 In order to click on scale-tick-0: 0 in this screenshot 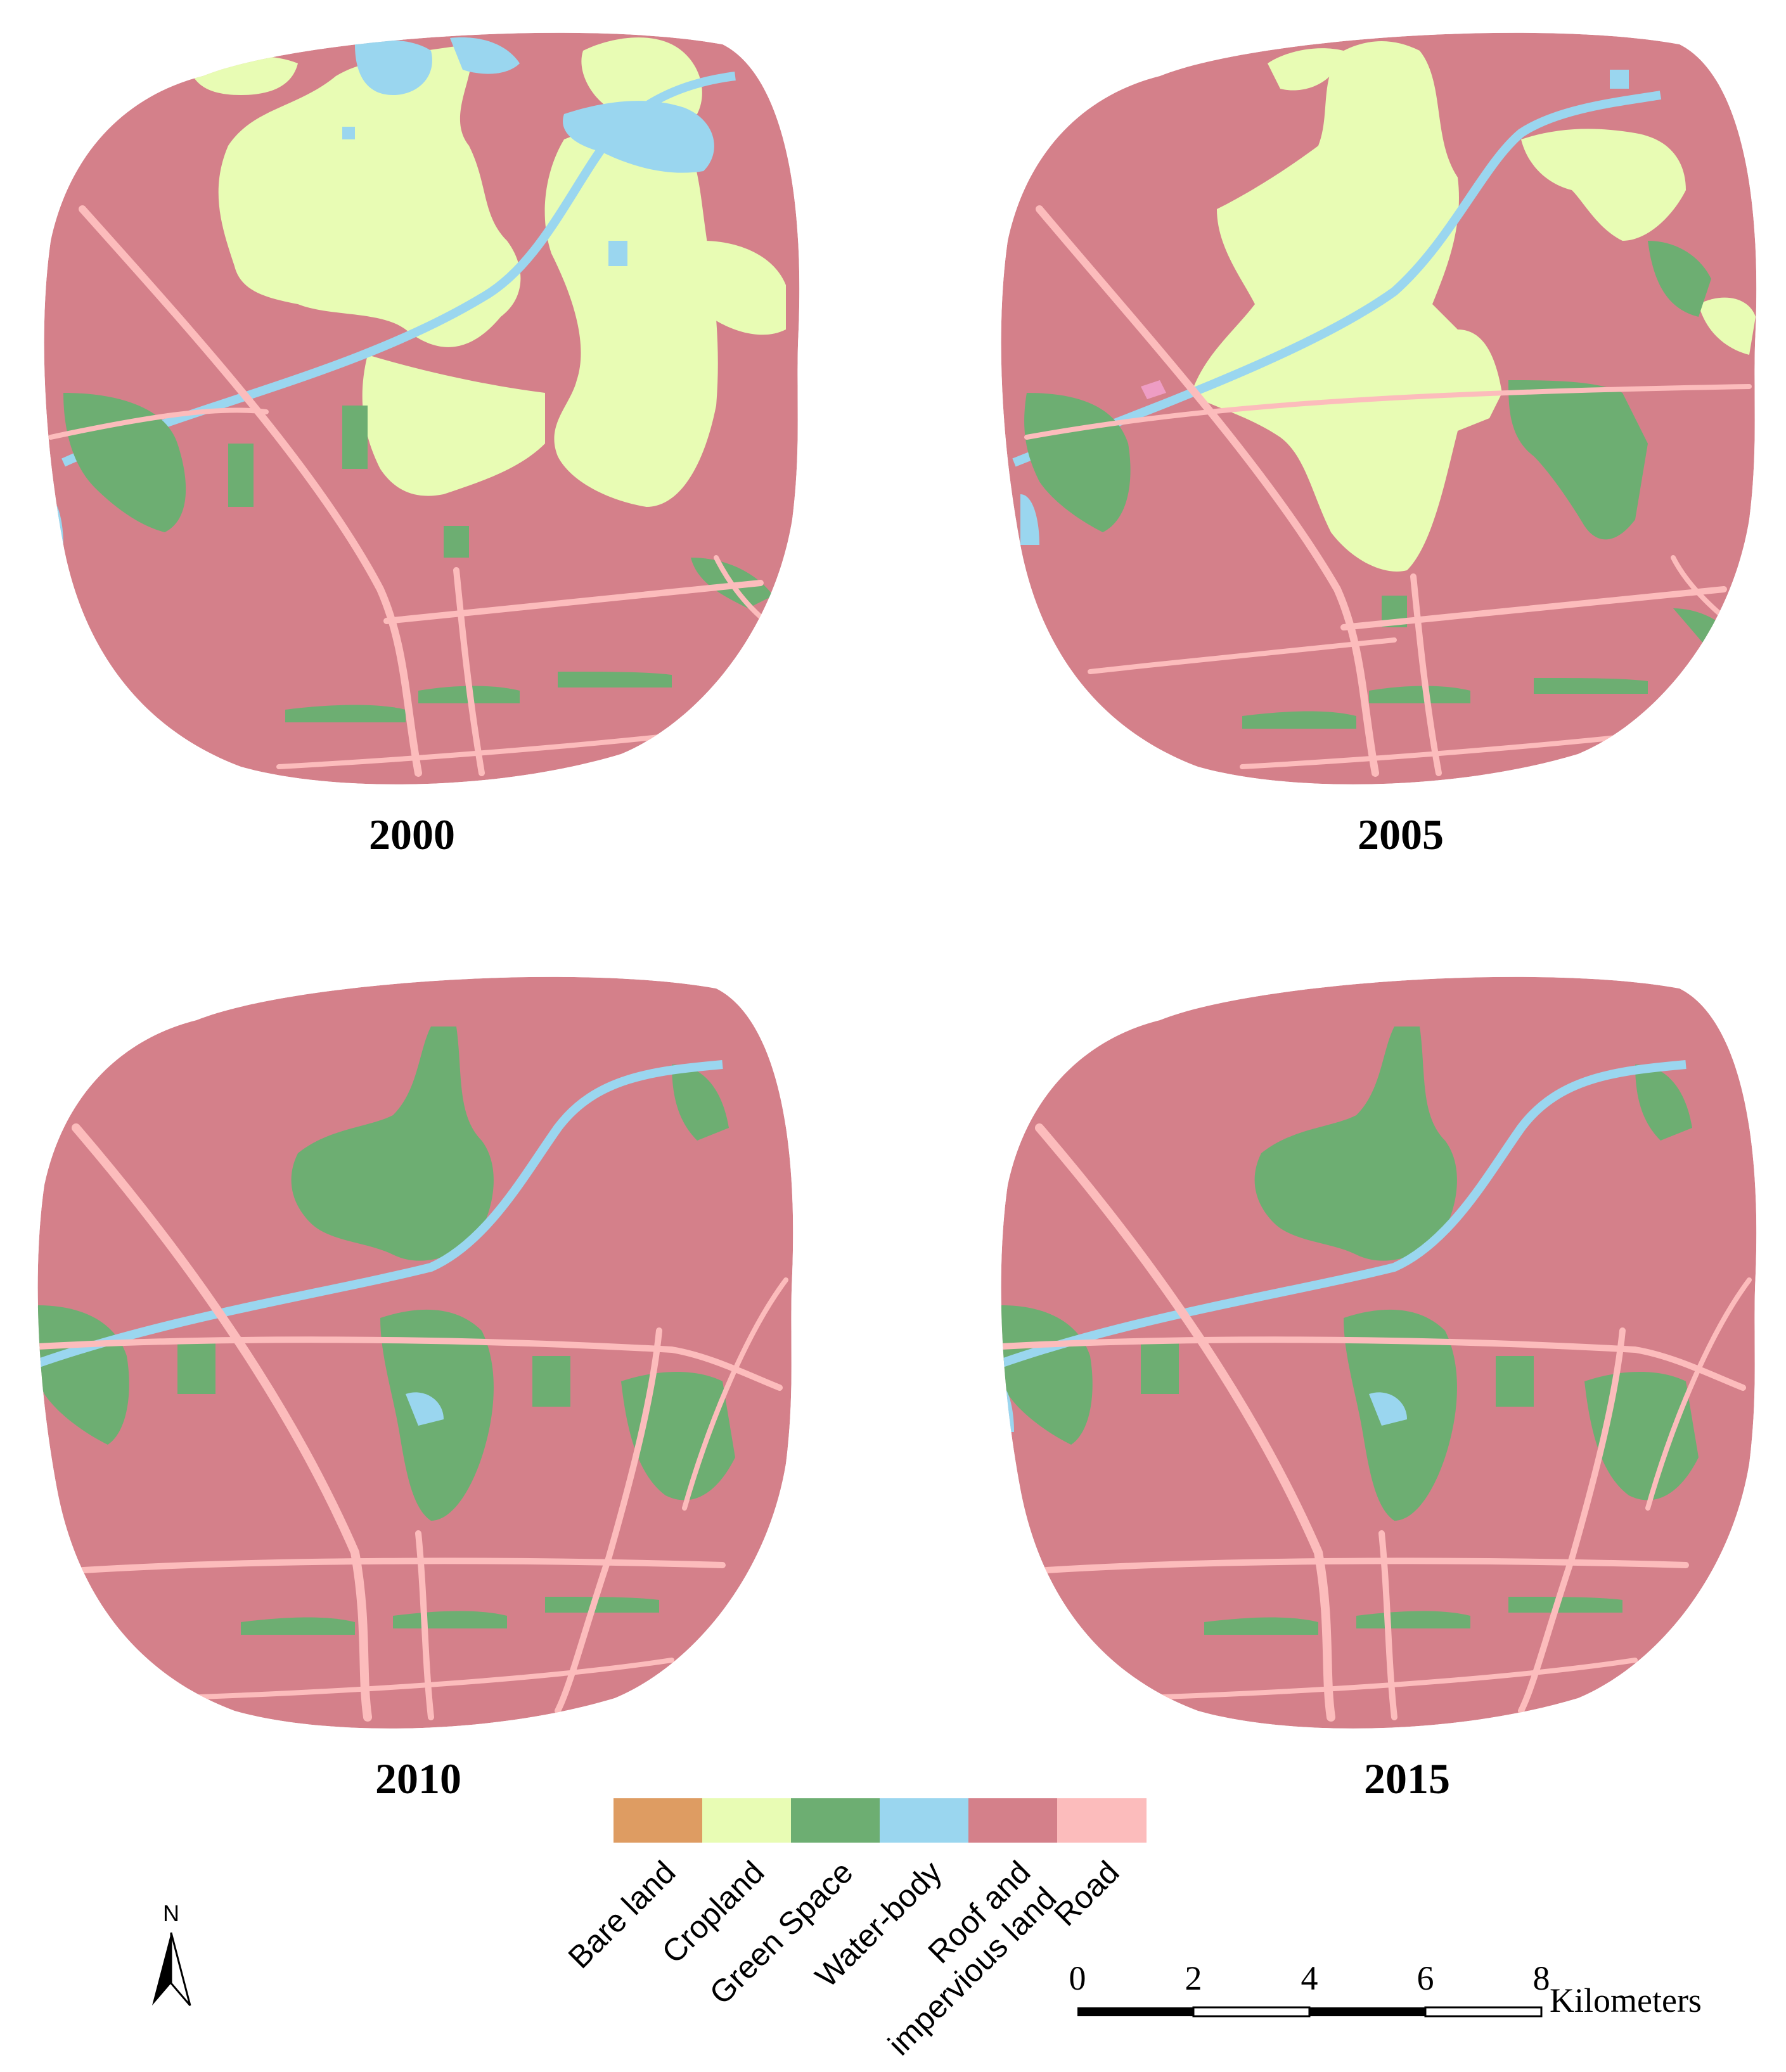, I will do `click(1077, 1978)`.